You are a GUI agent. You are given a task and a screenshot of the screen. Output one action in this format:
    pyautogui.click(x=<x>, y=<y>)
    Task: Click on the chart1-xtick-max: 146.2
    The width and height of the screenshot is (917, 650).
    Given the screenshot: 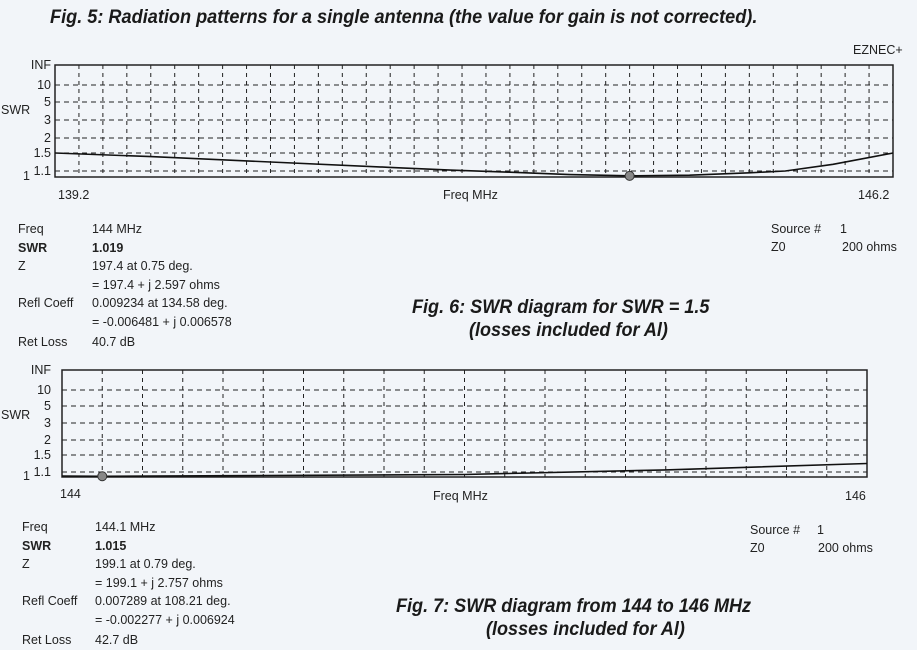 What is the action you would take?
    pyautogui.click(x=874, y=195)
    